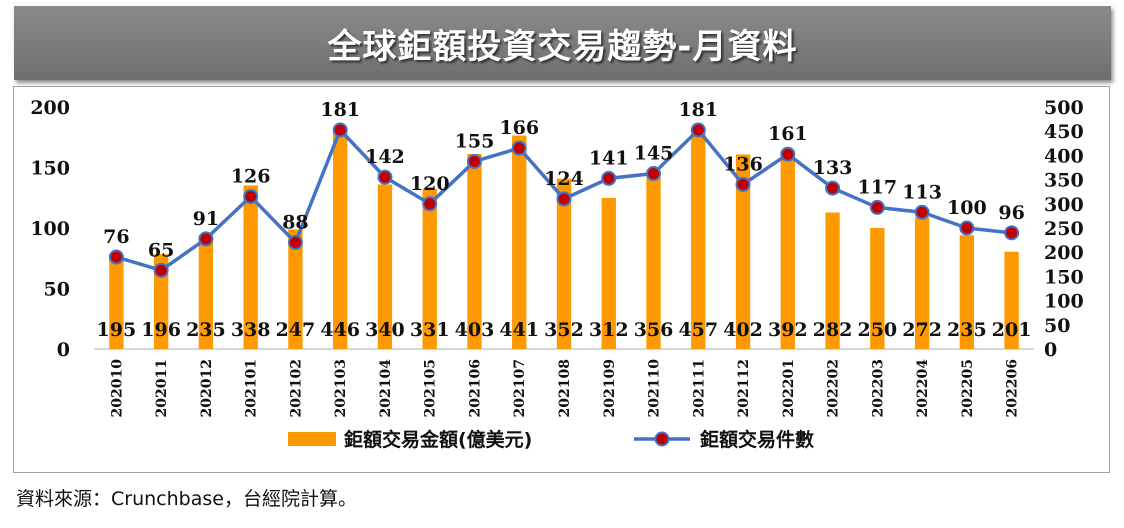 The height and width of the screenshot is (528, 1124). Describe the element at coordinates (833, 330) in the screenshot. I see `bar-value-label: 282` at that location.